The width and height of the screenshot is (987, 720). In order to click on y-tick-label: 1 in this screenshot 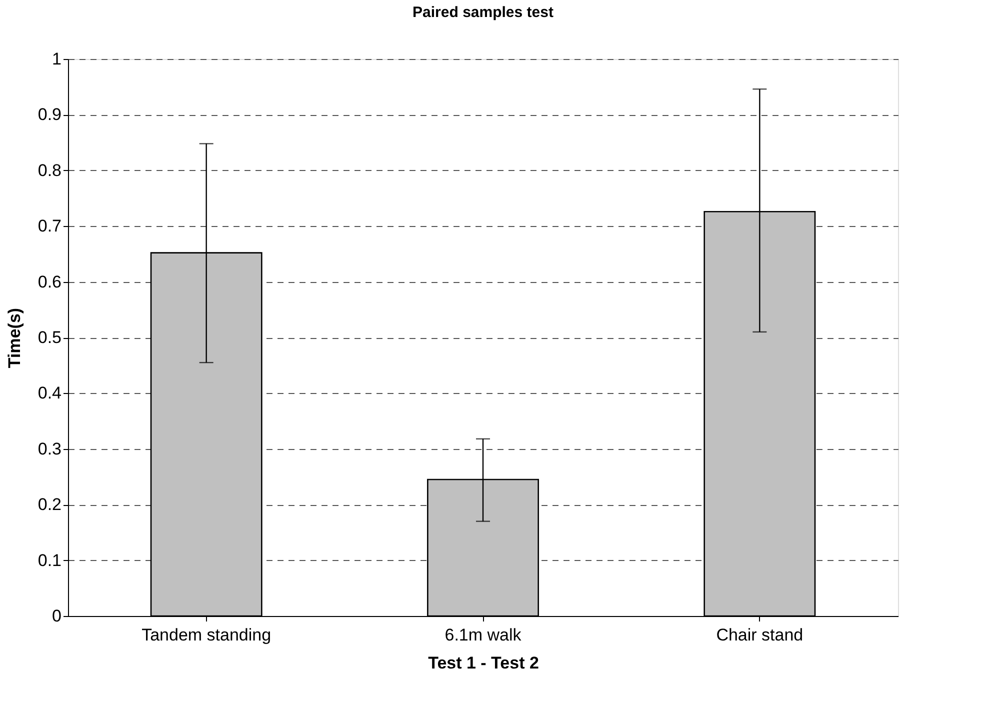, I will do `click(57, 59)`.